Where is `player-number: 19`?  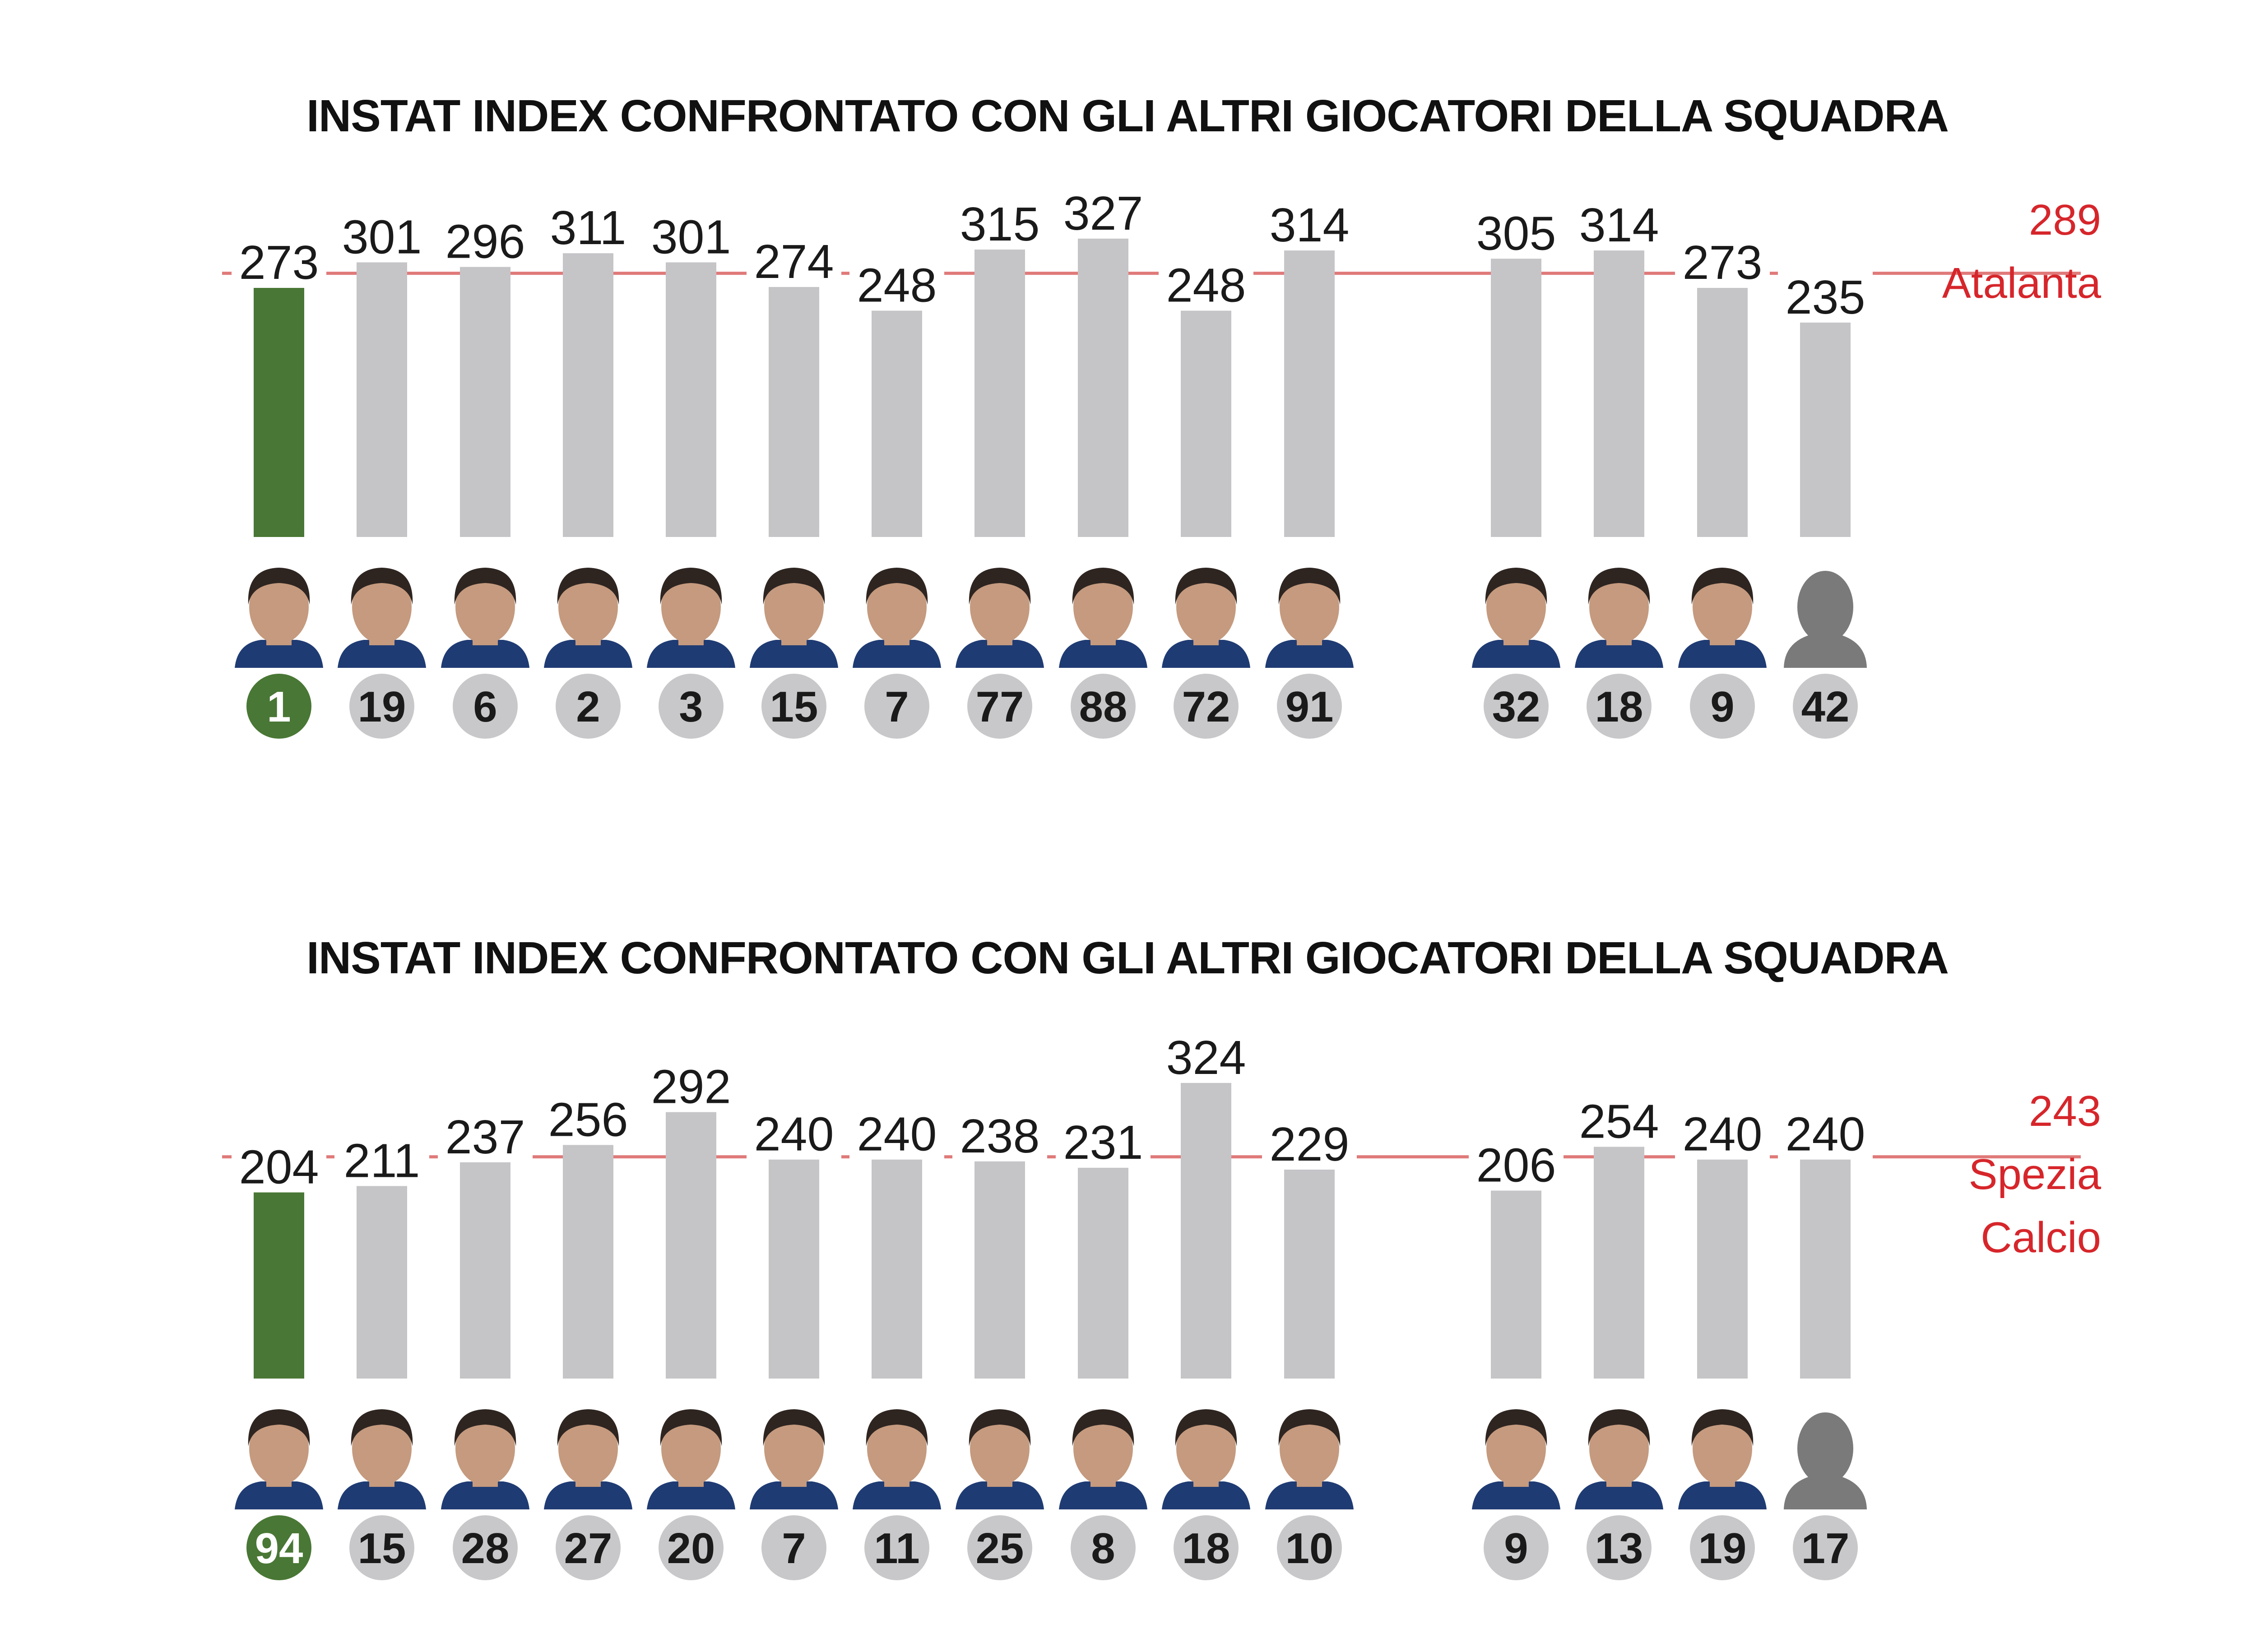
player-number: 19 is located at coordinates (1722, 1548).